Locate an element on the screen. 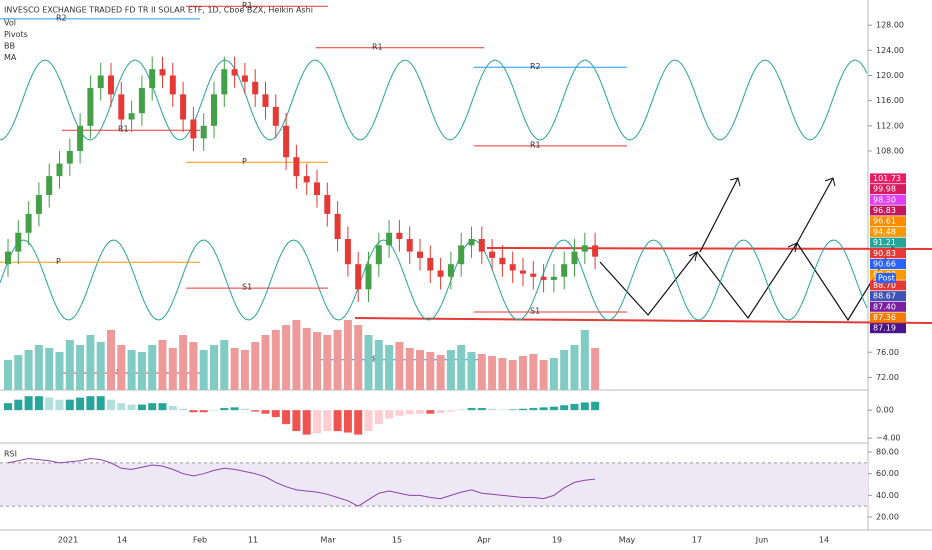 This screenshot has width=932, height=550. price-tag-label: 91.21 is located at coordinates (884, 242).